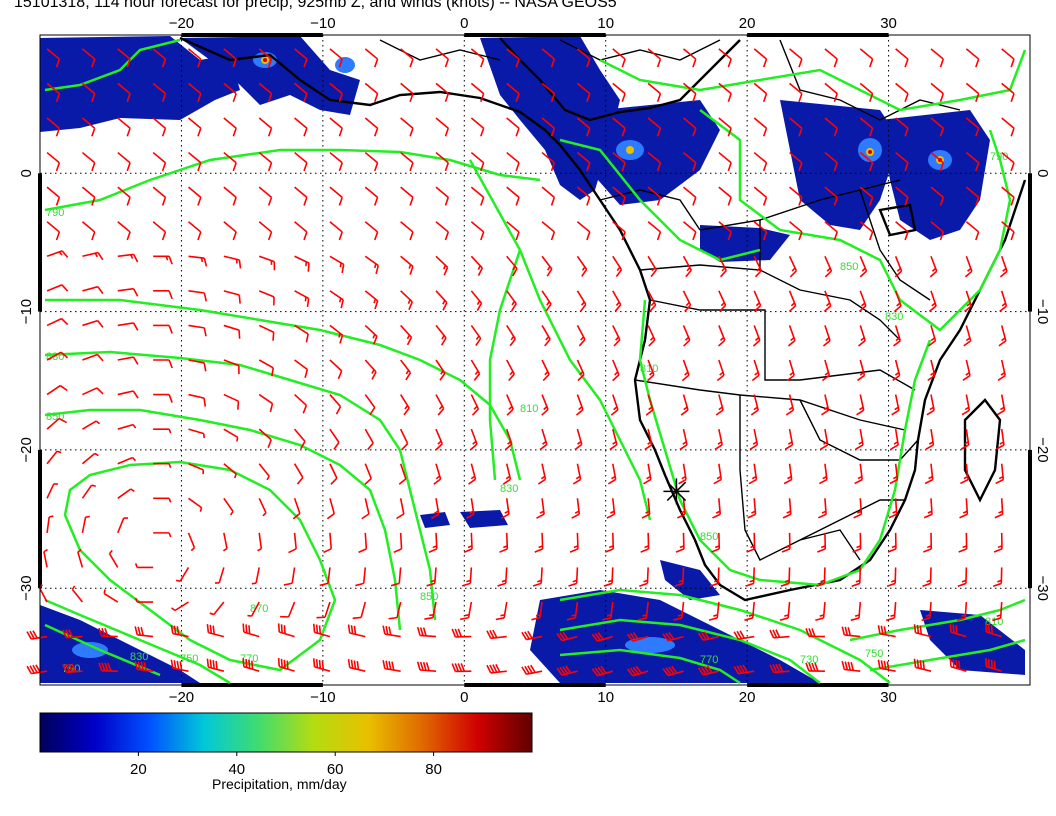 The image size is (1056, 816). What do you see at coordinates (840, 165) in the screenshot?
I see `precip-patch` at bounding box center [840, 165].